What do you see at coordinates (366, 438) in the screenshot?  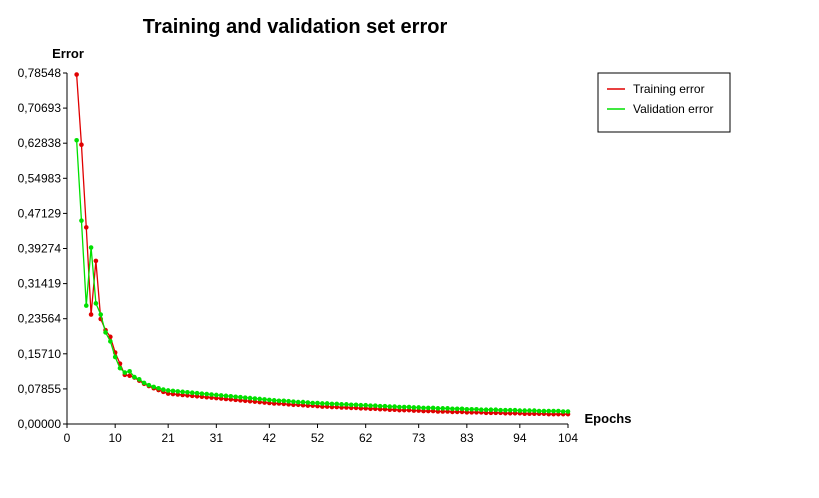 I see `x-tick-label: 62` at bounding box center [366, 438].